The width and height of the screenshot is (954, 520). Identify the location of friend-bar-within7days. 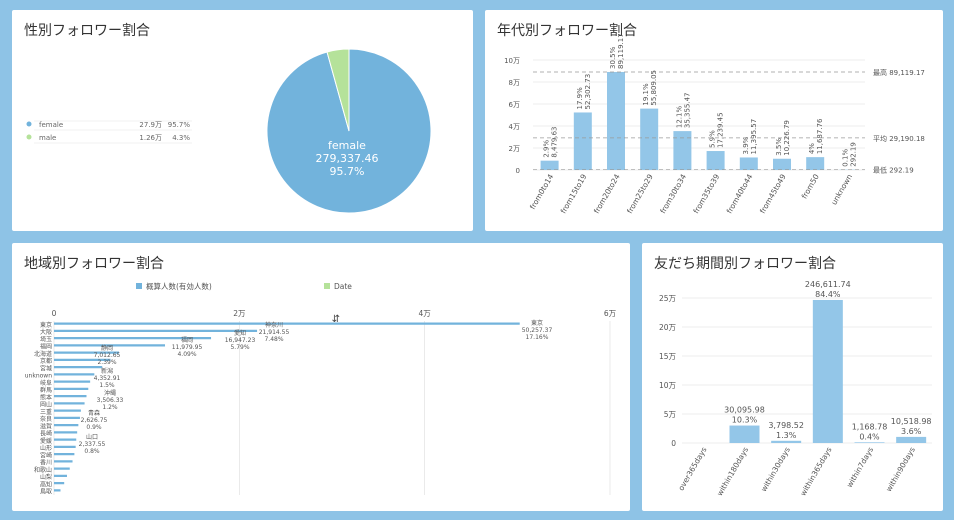
(869, 442).